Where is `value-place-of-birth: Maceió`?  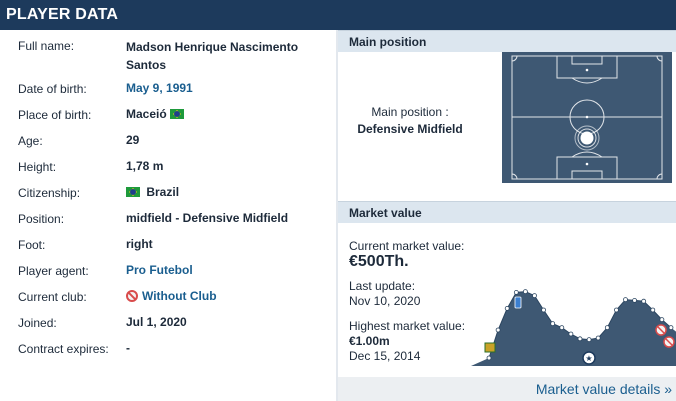
value-place-of-birth: Maceió is located at coordinates (226, 114).